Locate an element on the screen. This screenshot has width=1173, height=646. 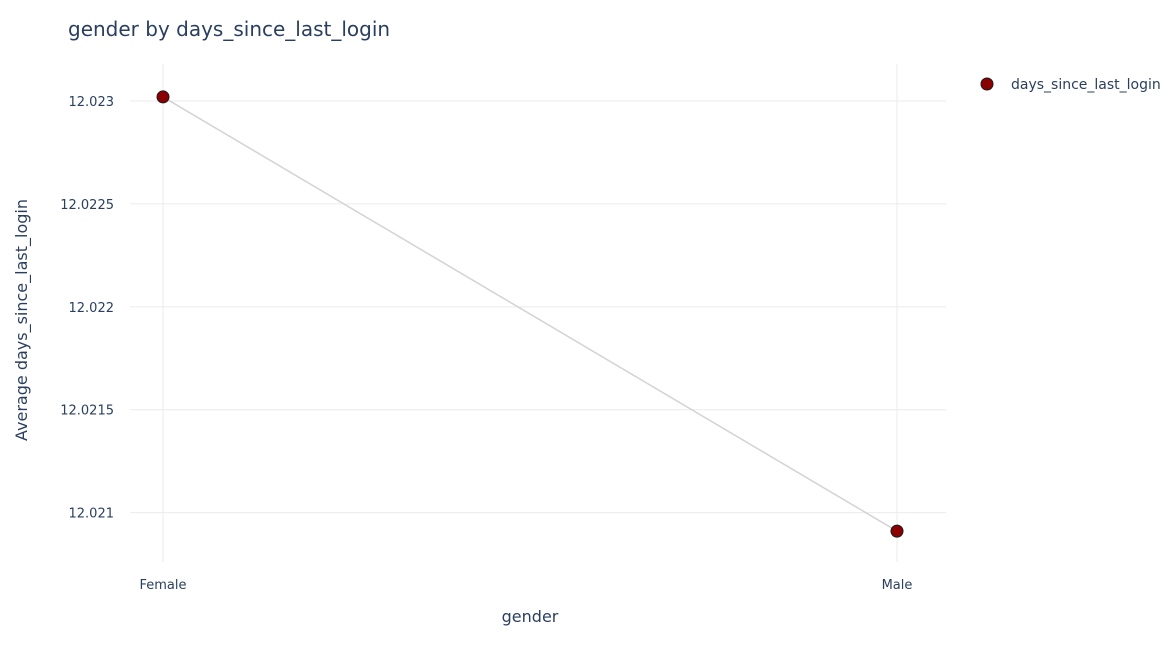
y-tick-label: 12.0225 is located at coordinates (87, 205).